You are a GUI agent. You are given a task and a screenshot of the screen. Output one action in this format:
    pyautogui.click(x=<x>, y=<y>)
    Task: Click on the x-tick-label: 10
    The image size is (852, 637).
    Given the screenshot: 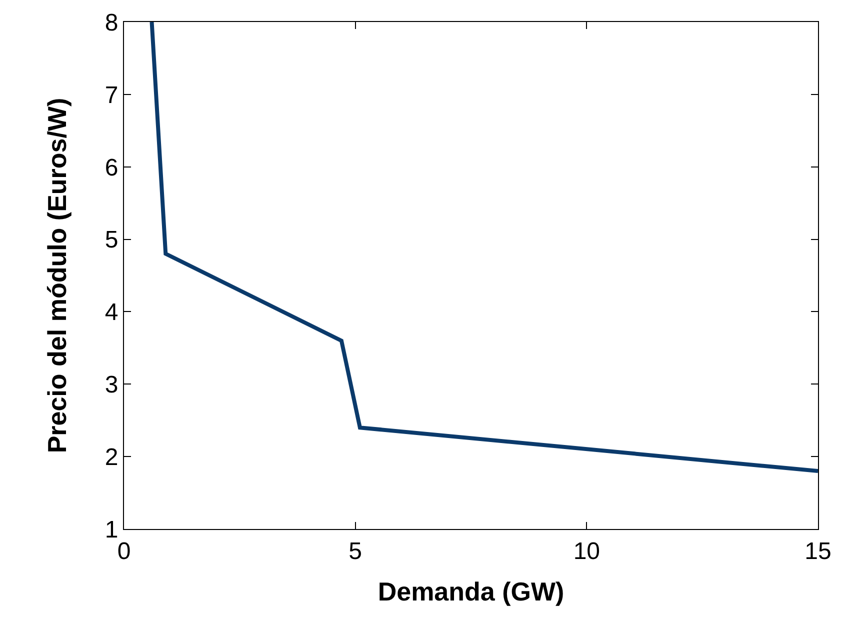 What is the action you would take?
    pyautogui.click(x=586, y=551)
    